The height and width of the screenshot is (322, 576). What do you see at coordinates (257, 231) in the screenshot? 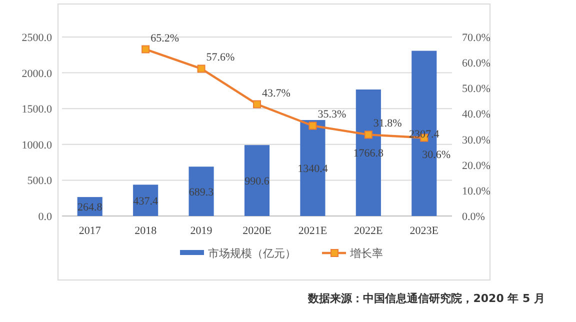
I see `x-tick-label: 2020E` at bounding box center [257, 231].